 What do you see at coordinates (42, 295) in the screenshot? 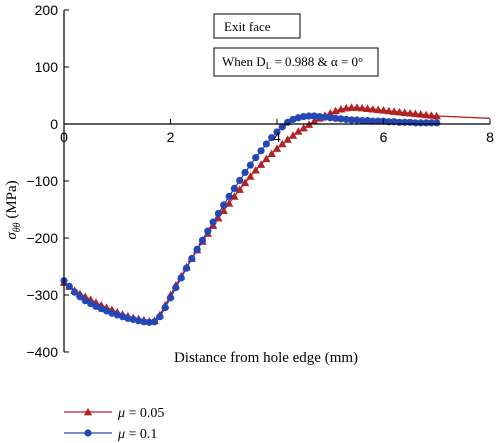
I see `y-tick-label: −300` at bounding box center [42, 295].